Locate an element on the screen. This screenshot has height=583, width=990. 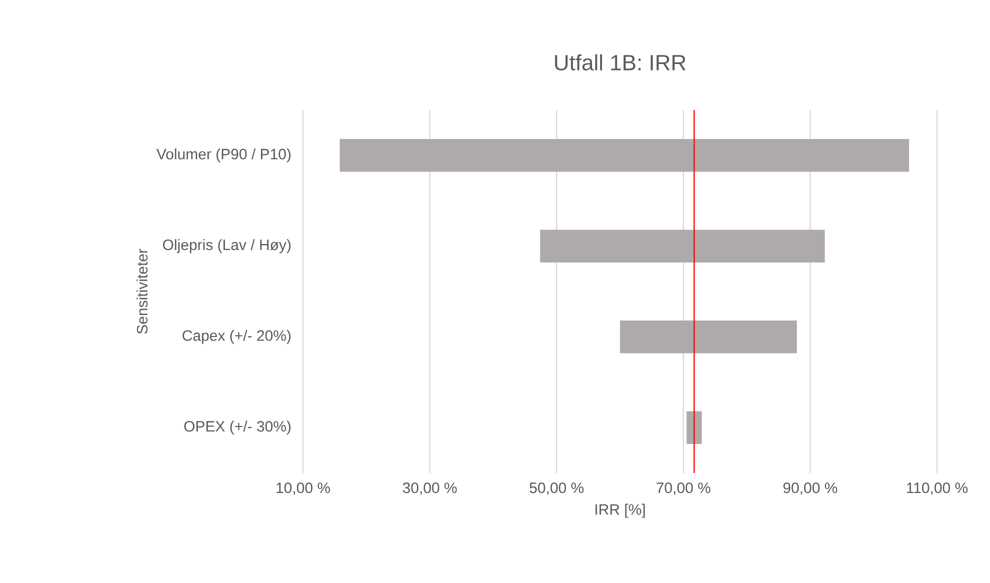
y-tick-label: Capex (+/- 20%) is located at coordinates (236, 337).